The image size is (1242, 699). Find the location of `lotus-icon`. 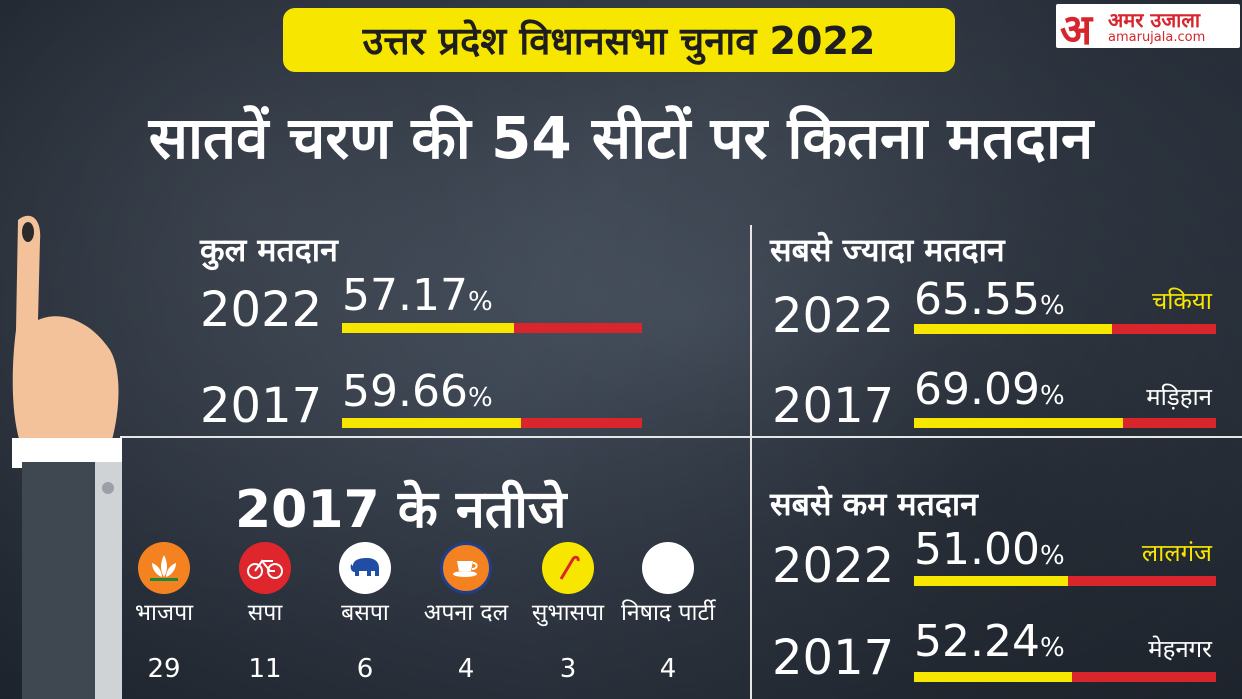

lotus-icon is located at coordinates (164, 568).